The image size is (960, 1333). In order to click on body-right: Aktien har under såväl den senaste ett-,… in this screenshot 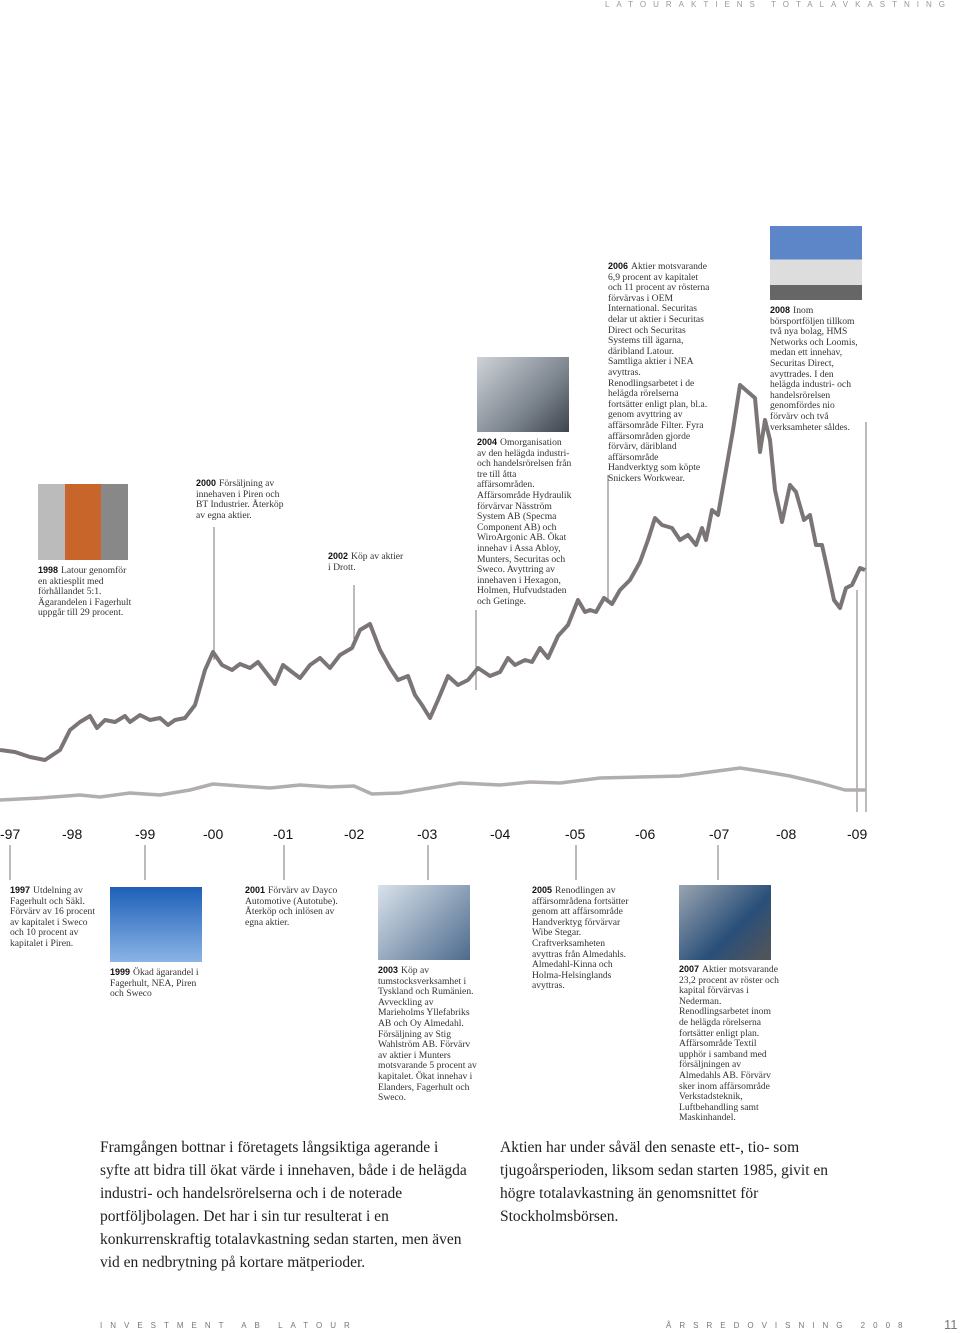, I will do `click(664, 1182)`.